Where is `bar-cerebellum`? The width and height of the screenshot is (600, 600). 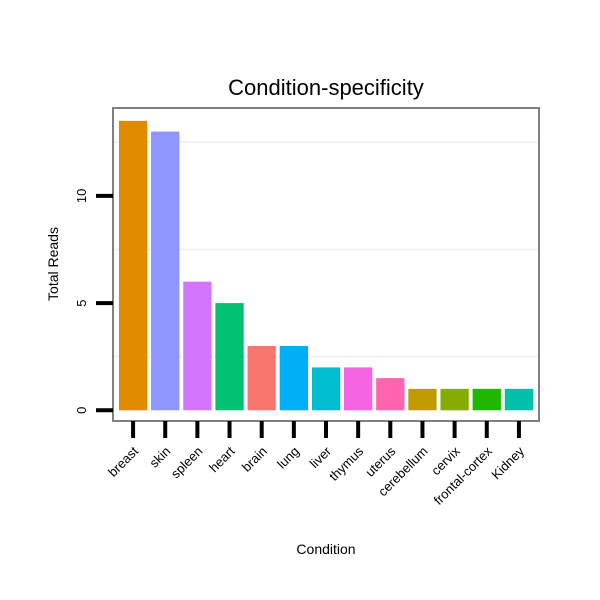 bar-cerebellum is located at coordinates (422, 399).